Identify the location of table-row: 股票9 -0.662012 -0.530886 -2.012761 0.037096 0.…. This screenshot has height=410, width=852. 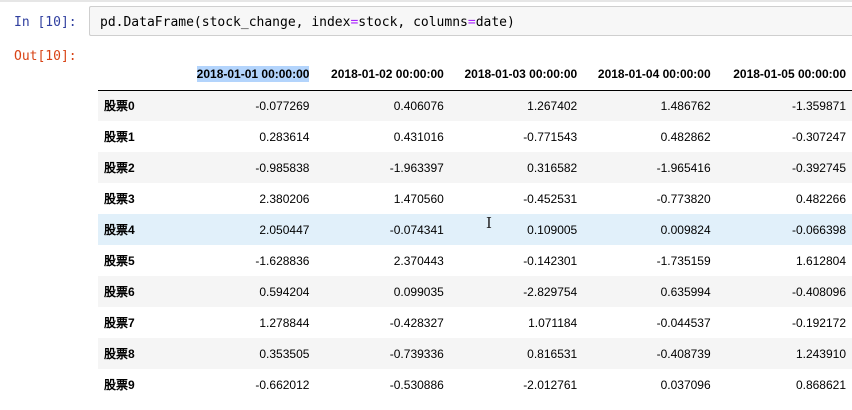
(475, 384).